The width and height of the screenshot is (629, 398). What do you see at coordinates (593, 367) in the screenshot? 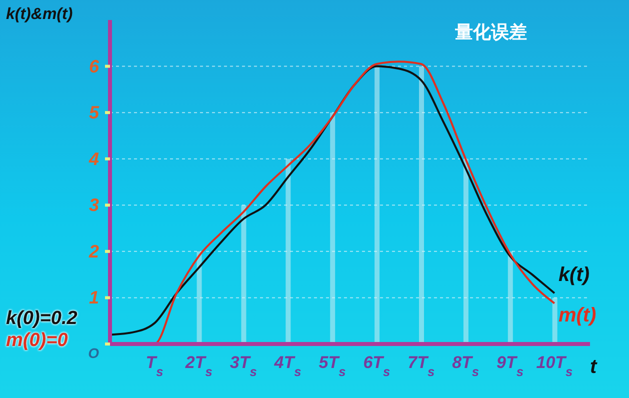
I see `x-axis-title: t` at bounding box center [593, 367].